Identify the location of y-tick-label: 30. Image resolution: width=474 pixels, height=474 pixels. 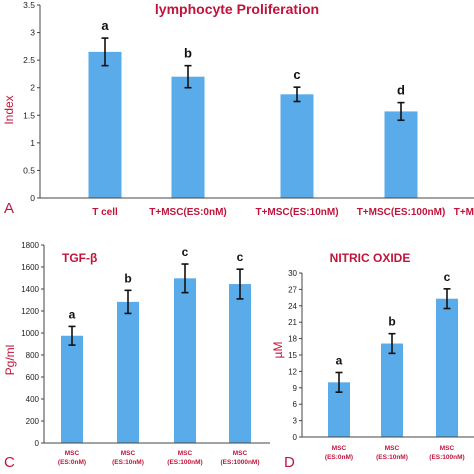
(292, 273).